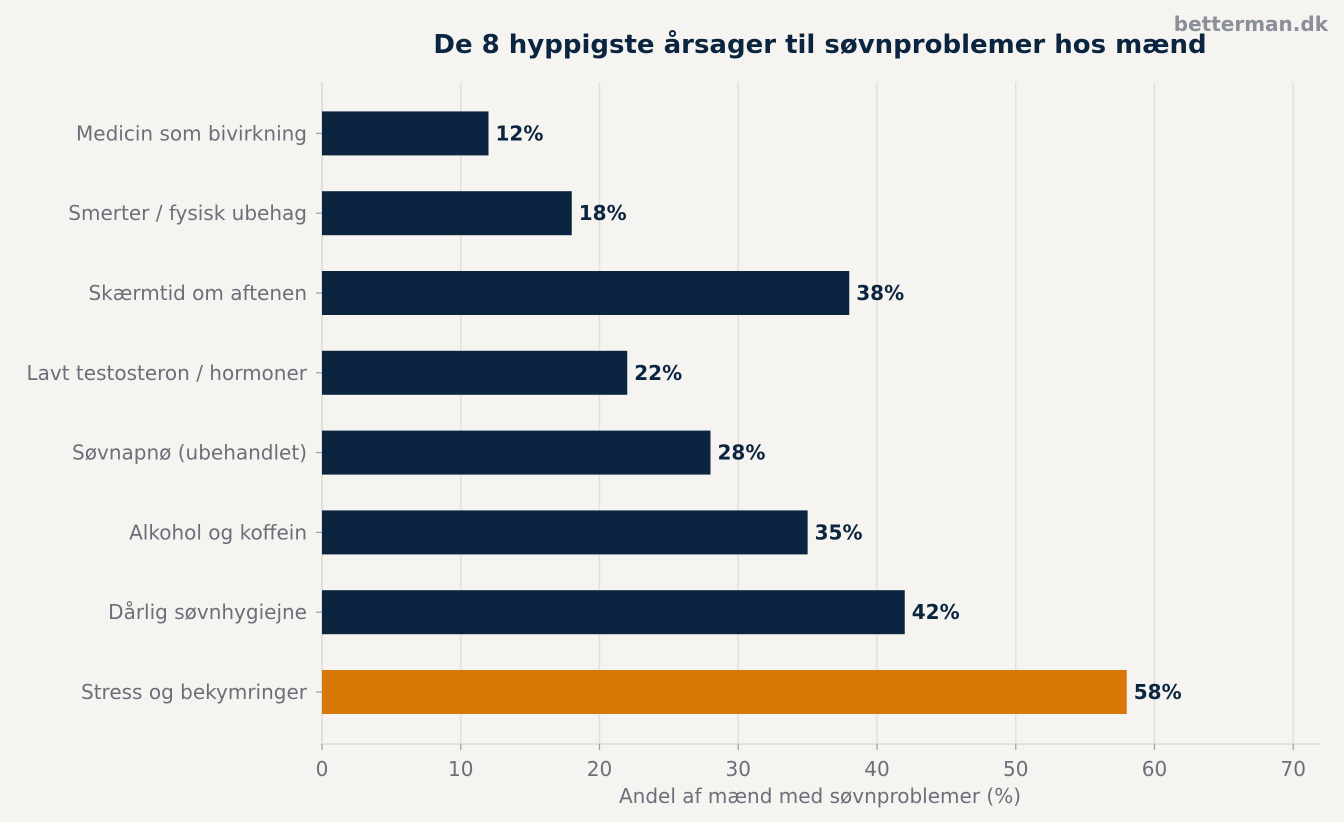 The width and height of the screenshot is (1344, 822). What do you see at coordinates (460, 769) in the screenshot?
I see `x-tick-label: 10` at bounding box center [460, 769].